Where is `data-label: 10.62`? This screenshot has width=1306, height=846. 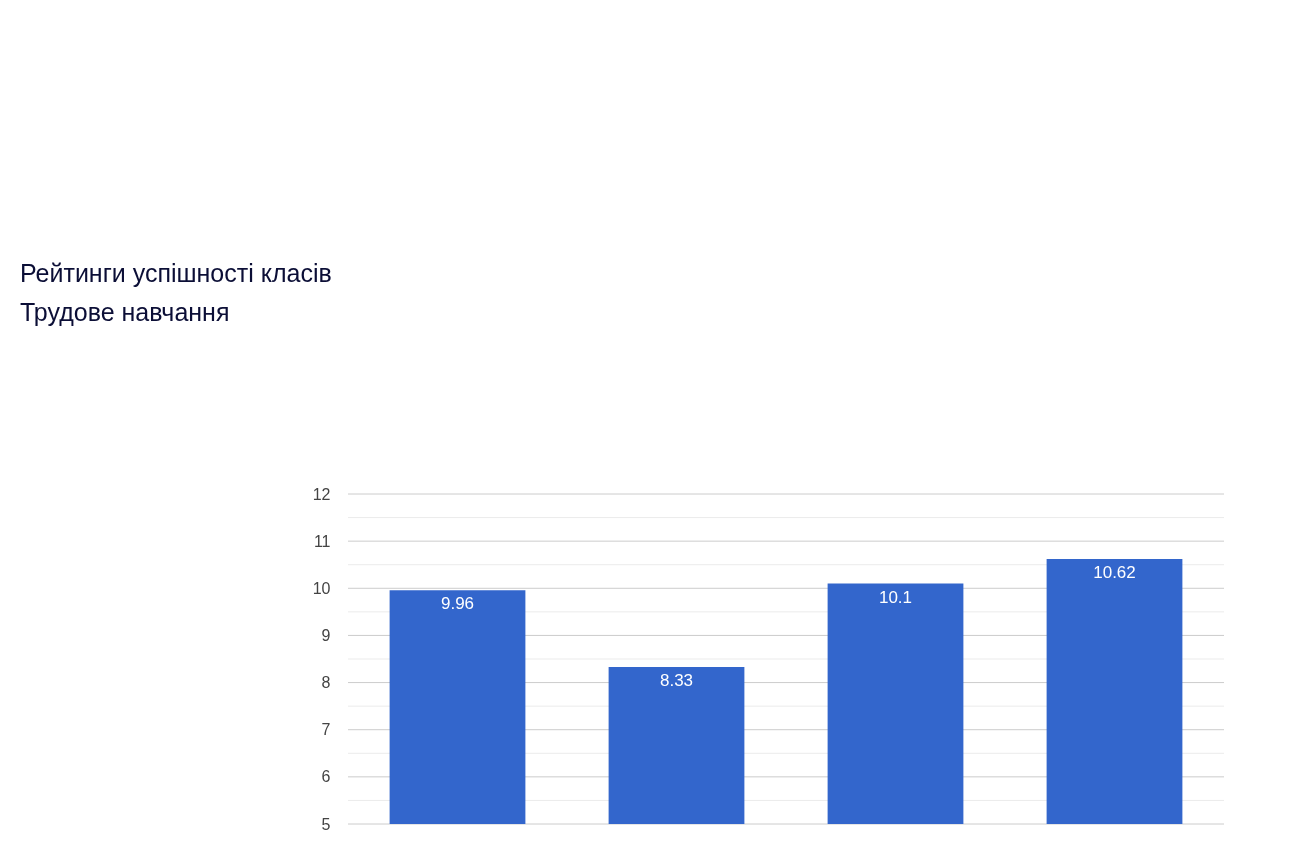 data-label: 10.62 is located at coordinates (1114, 573).